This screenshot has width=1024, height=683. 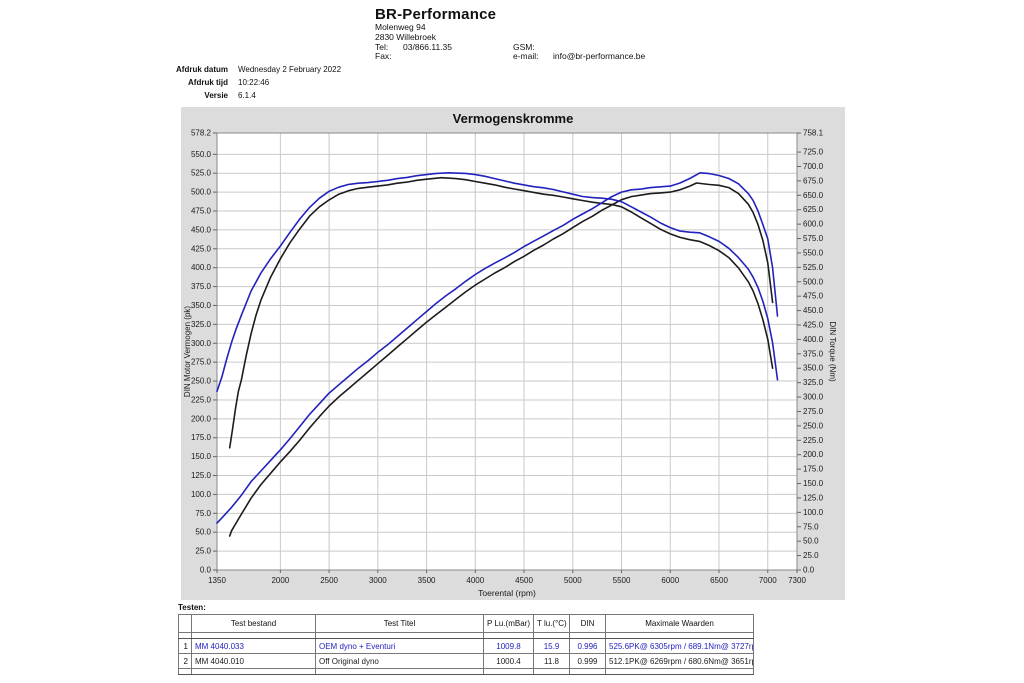 What do you see at coordinates (679, 661) in the screenshot?
I see `cell-maximale-waarden: 512.1PK@ 6269rpm / 680.6Nm@ 3651rpm` at bounding box center [679, 661].